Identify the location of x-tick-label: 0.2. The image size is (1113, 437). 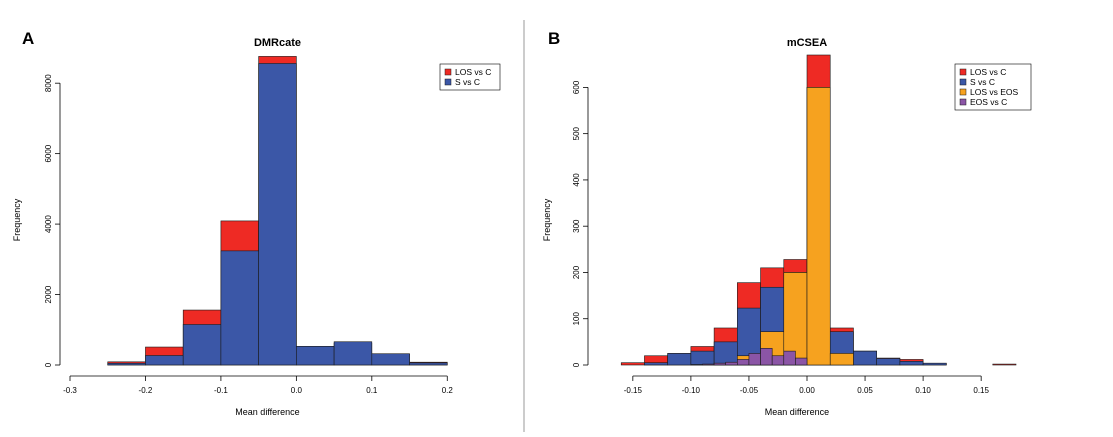
(448, 390).